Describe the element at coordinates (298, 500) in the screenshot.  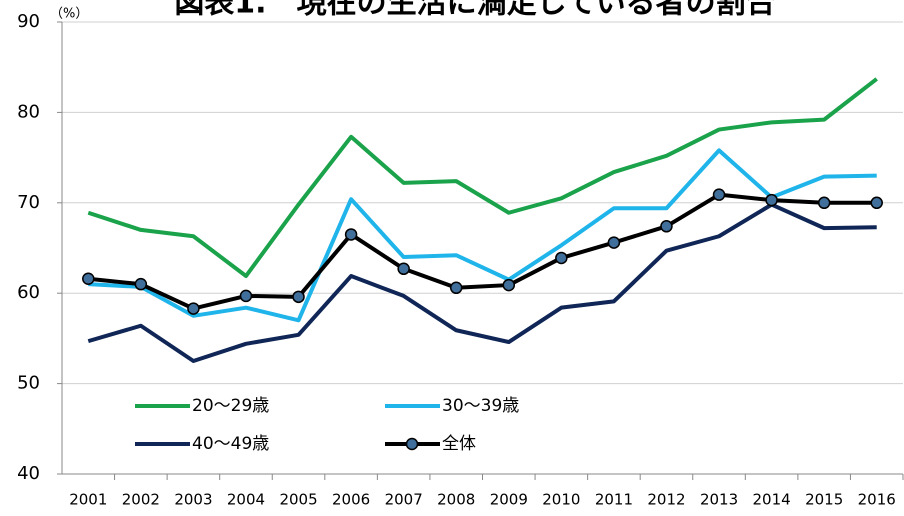
I see `x-tick-label: 2005` at that location.